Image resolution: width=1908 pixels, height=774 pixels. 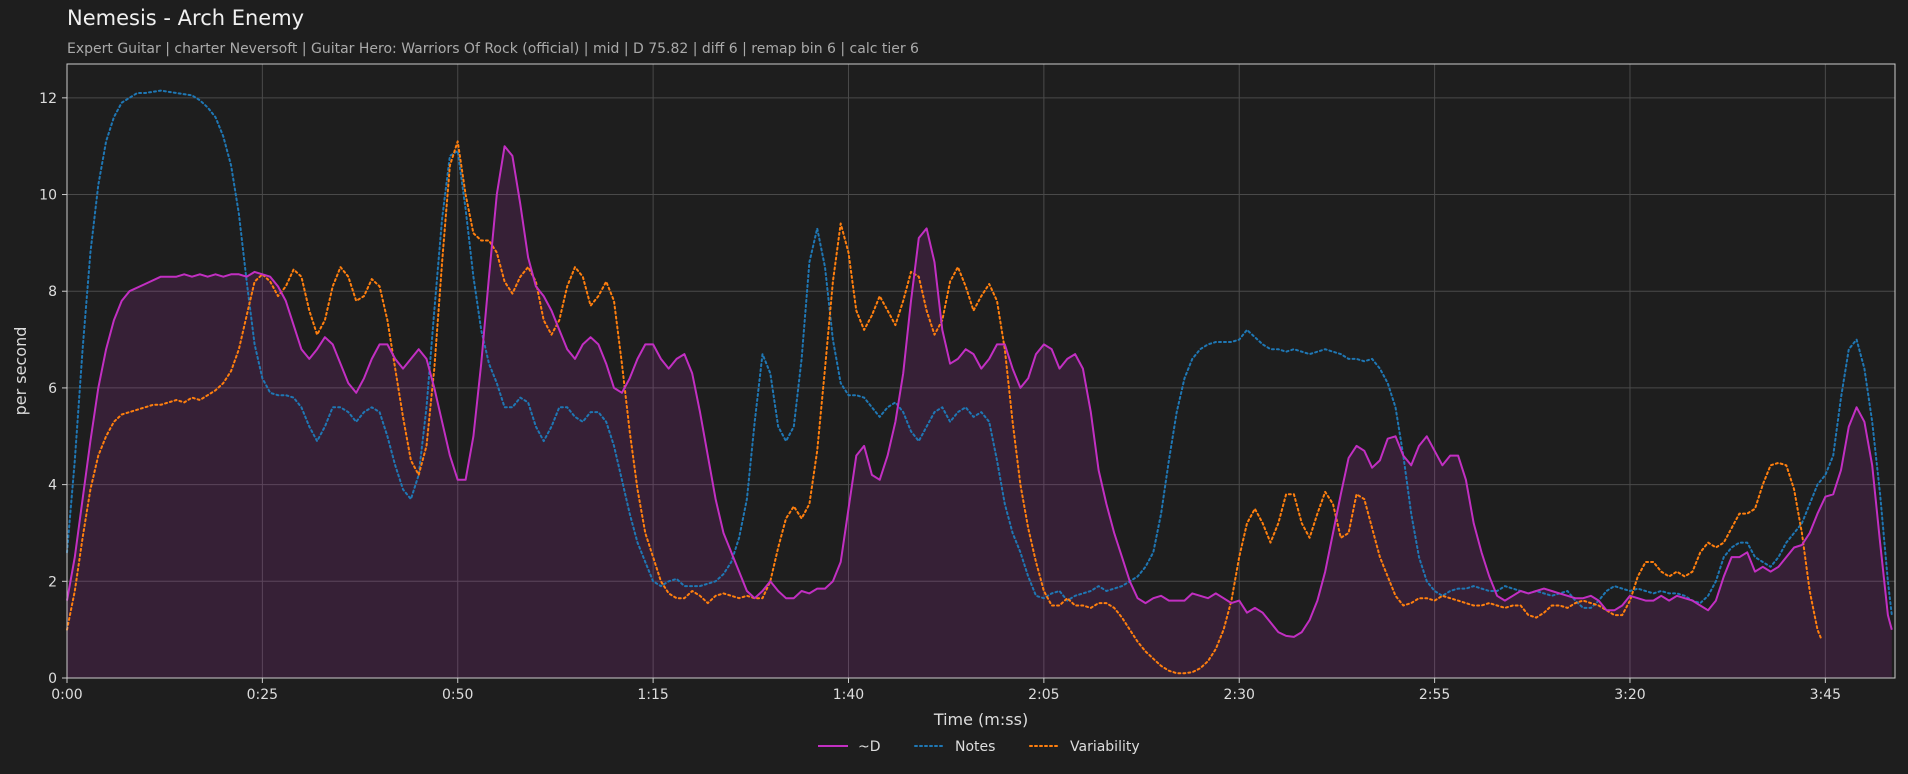 What do you see at coordinates (1239, 695) in the screenshot?
I see `x-tick-label: 2:30` at bounding box center [1239, 695].